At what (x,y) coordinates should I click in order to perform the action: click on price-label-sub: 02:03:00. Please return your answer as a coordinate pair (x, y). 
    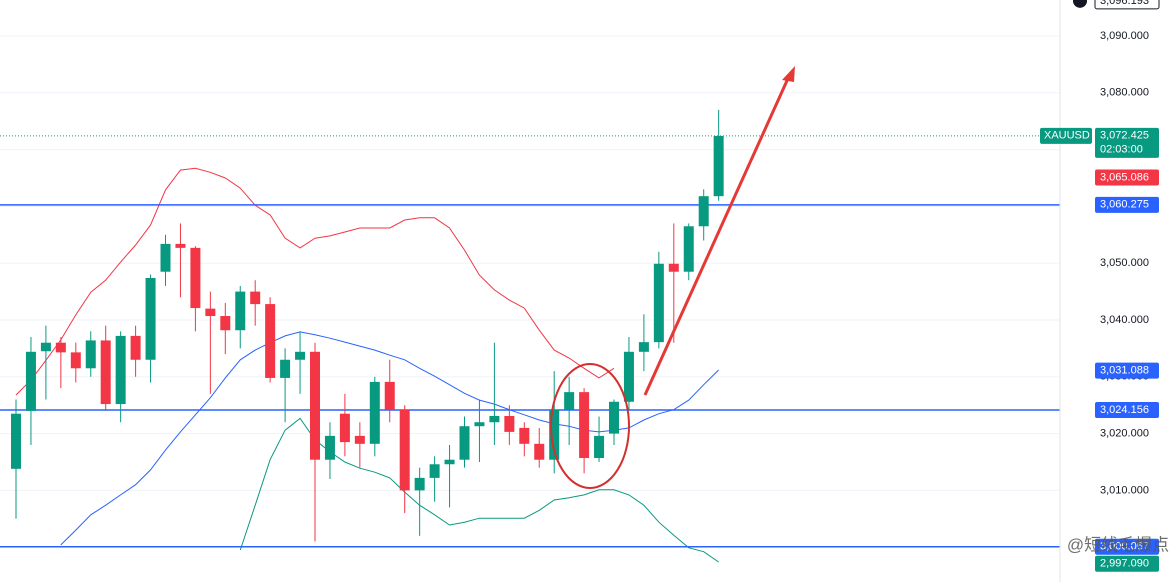
    Looking at the image, I should click on (1121, 150).